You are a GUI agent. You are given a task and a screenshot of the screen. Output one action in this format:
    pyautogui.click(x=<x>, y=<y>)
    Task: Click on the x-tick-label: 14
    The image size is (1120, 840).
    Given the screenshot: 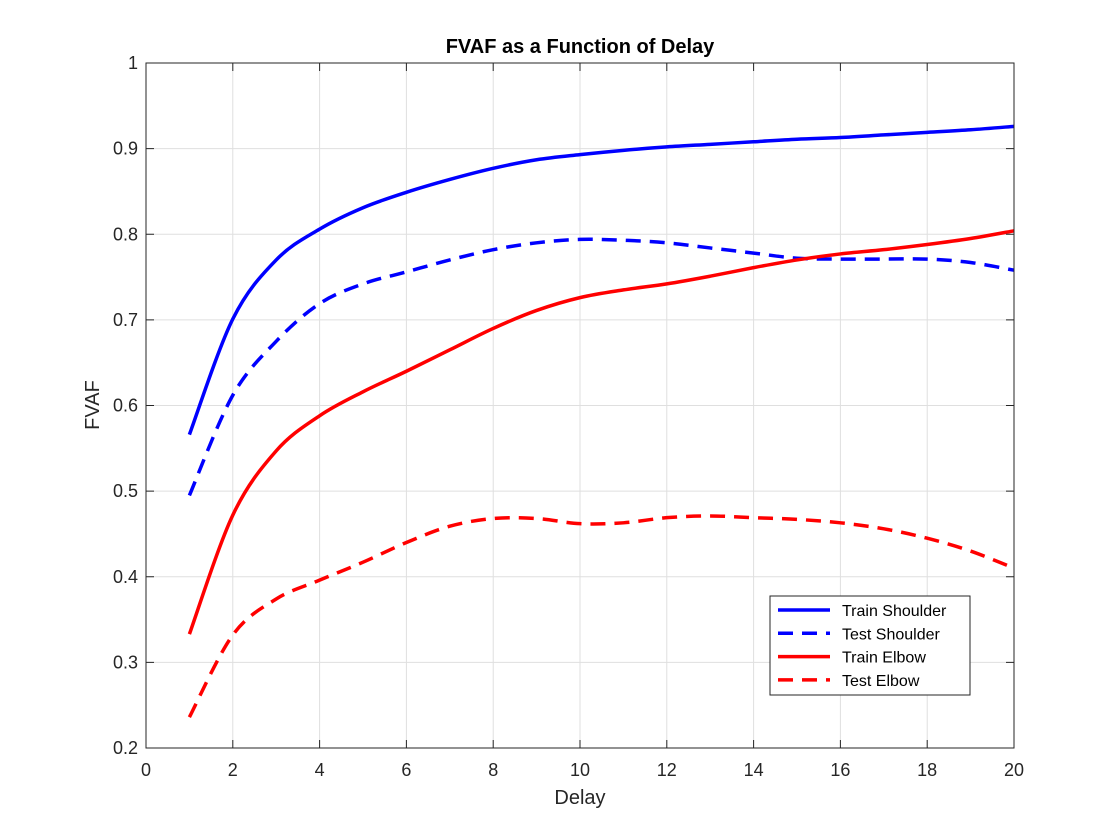 What is the action you would take?
    pyautogui.click(x=754, y=770)
    